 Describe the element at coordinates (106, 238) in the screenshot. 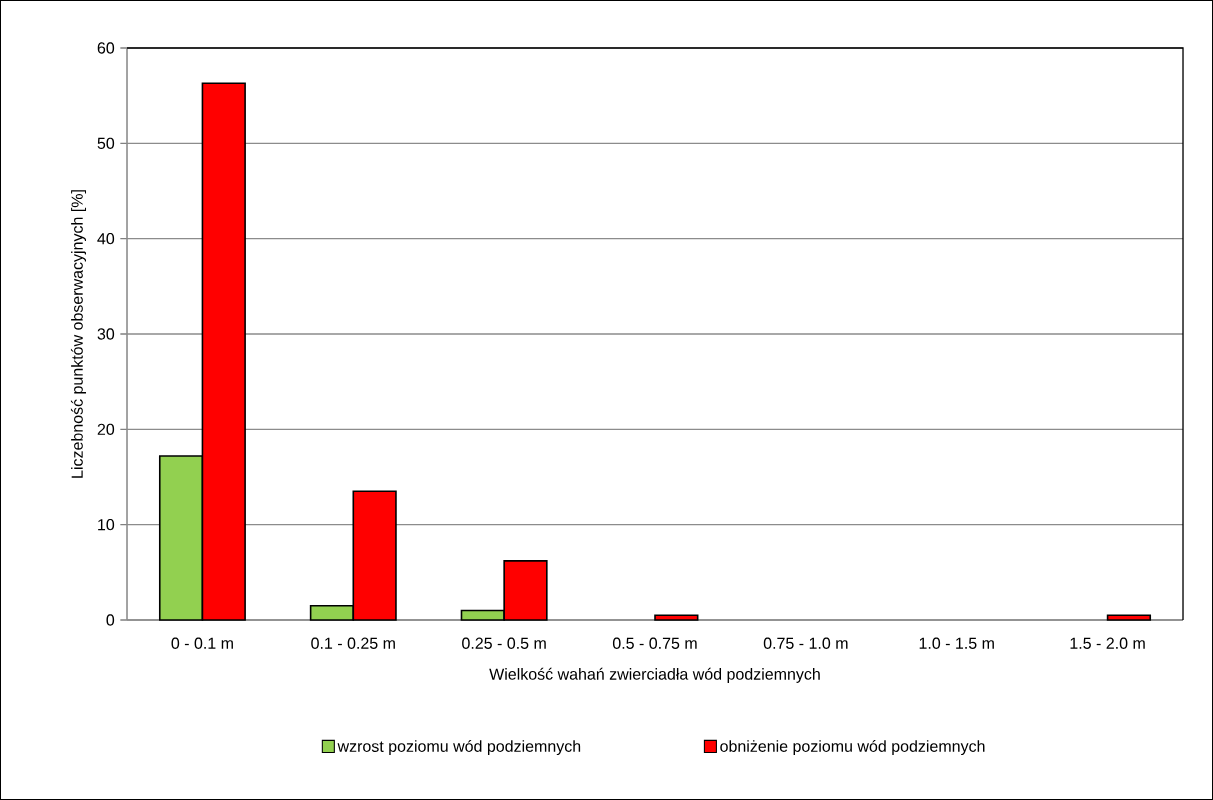

I see `y-tick-label: 40` at that location.